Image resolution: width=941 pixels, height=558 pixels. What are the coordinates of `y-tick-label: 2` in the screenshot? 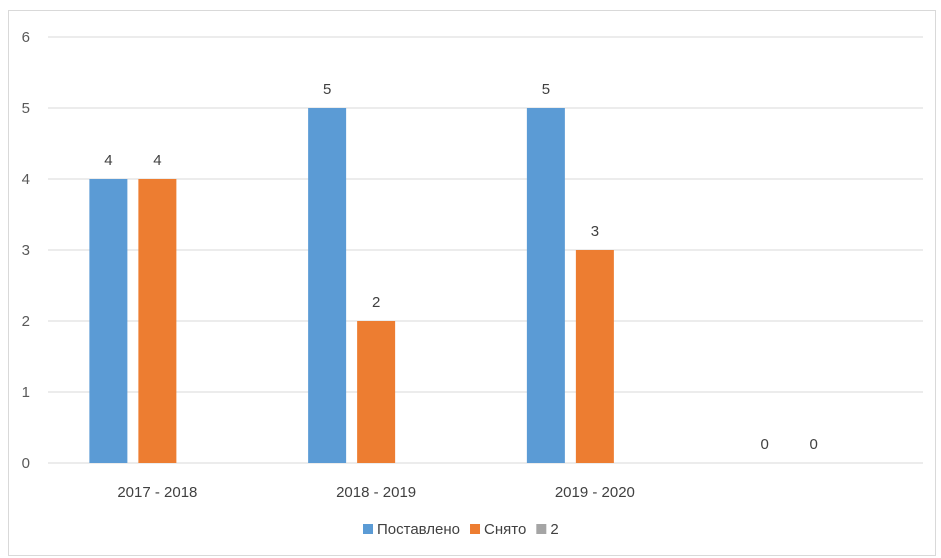 It's located at (26, 321).